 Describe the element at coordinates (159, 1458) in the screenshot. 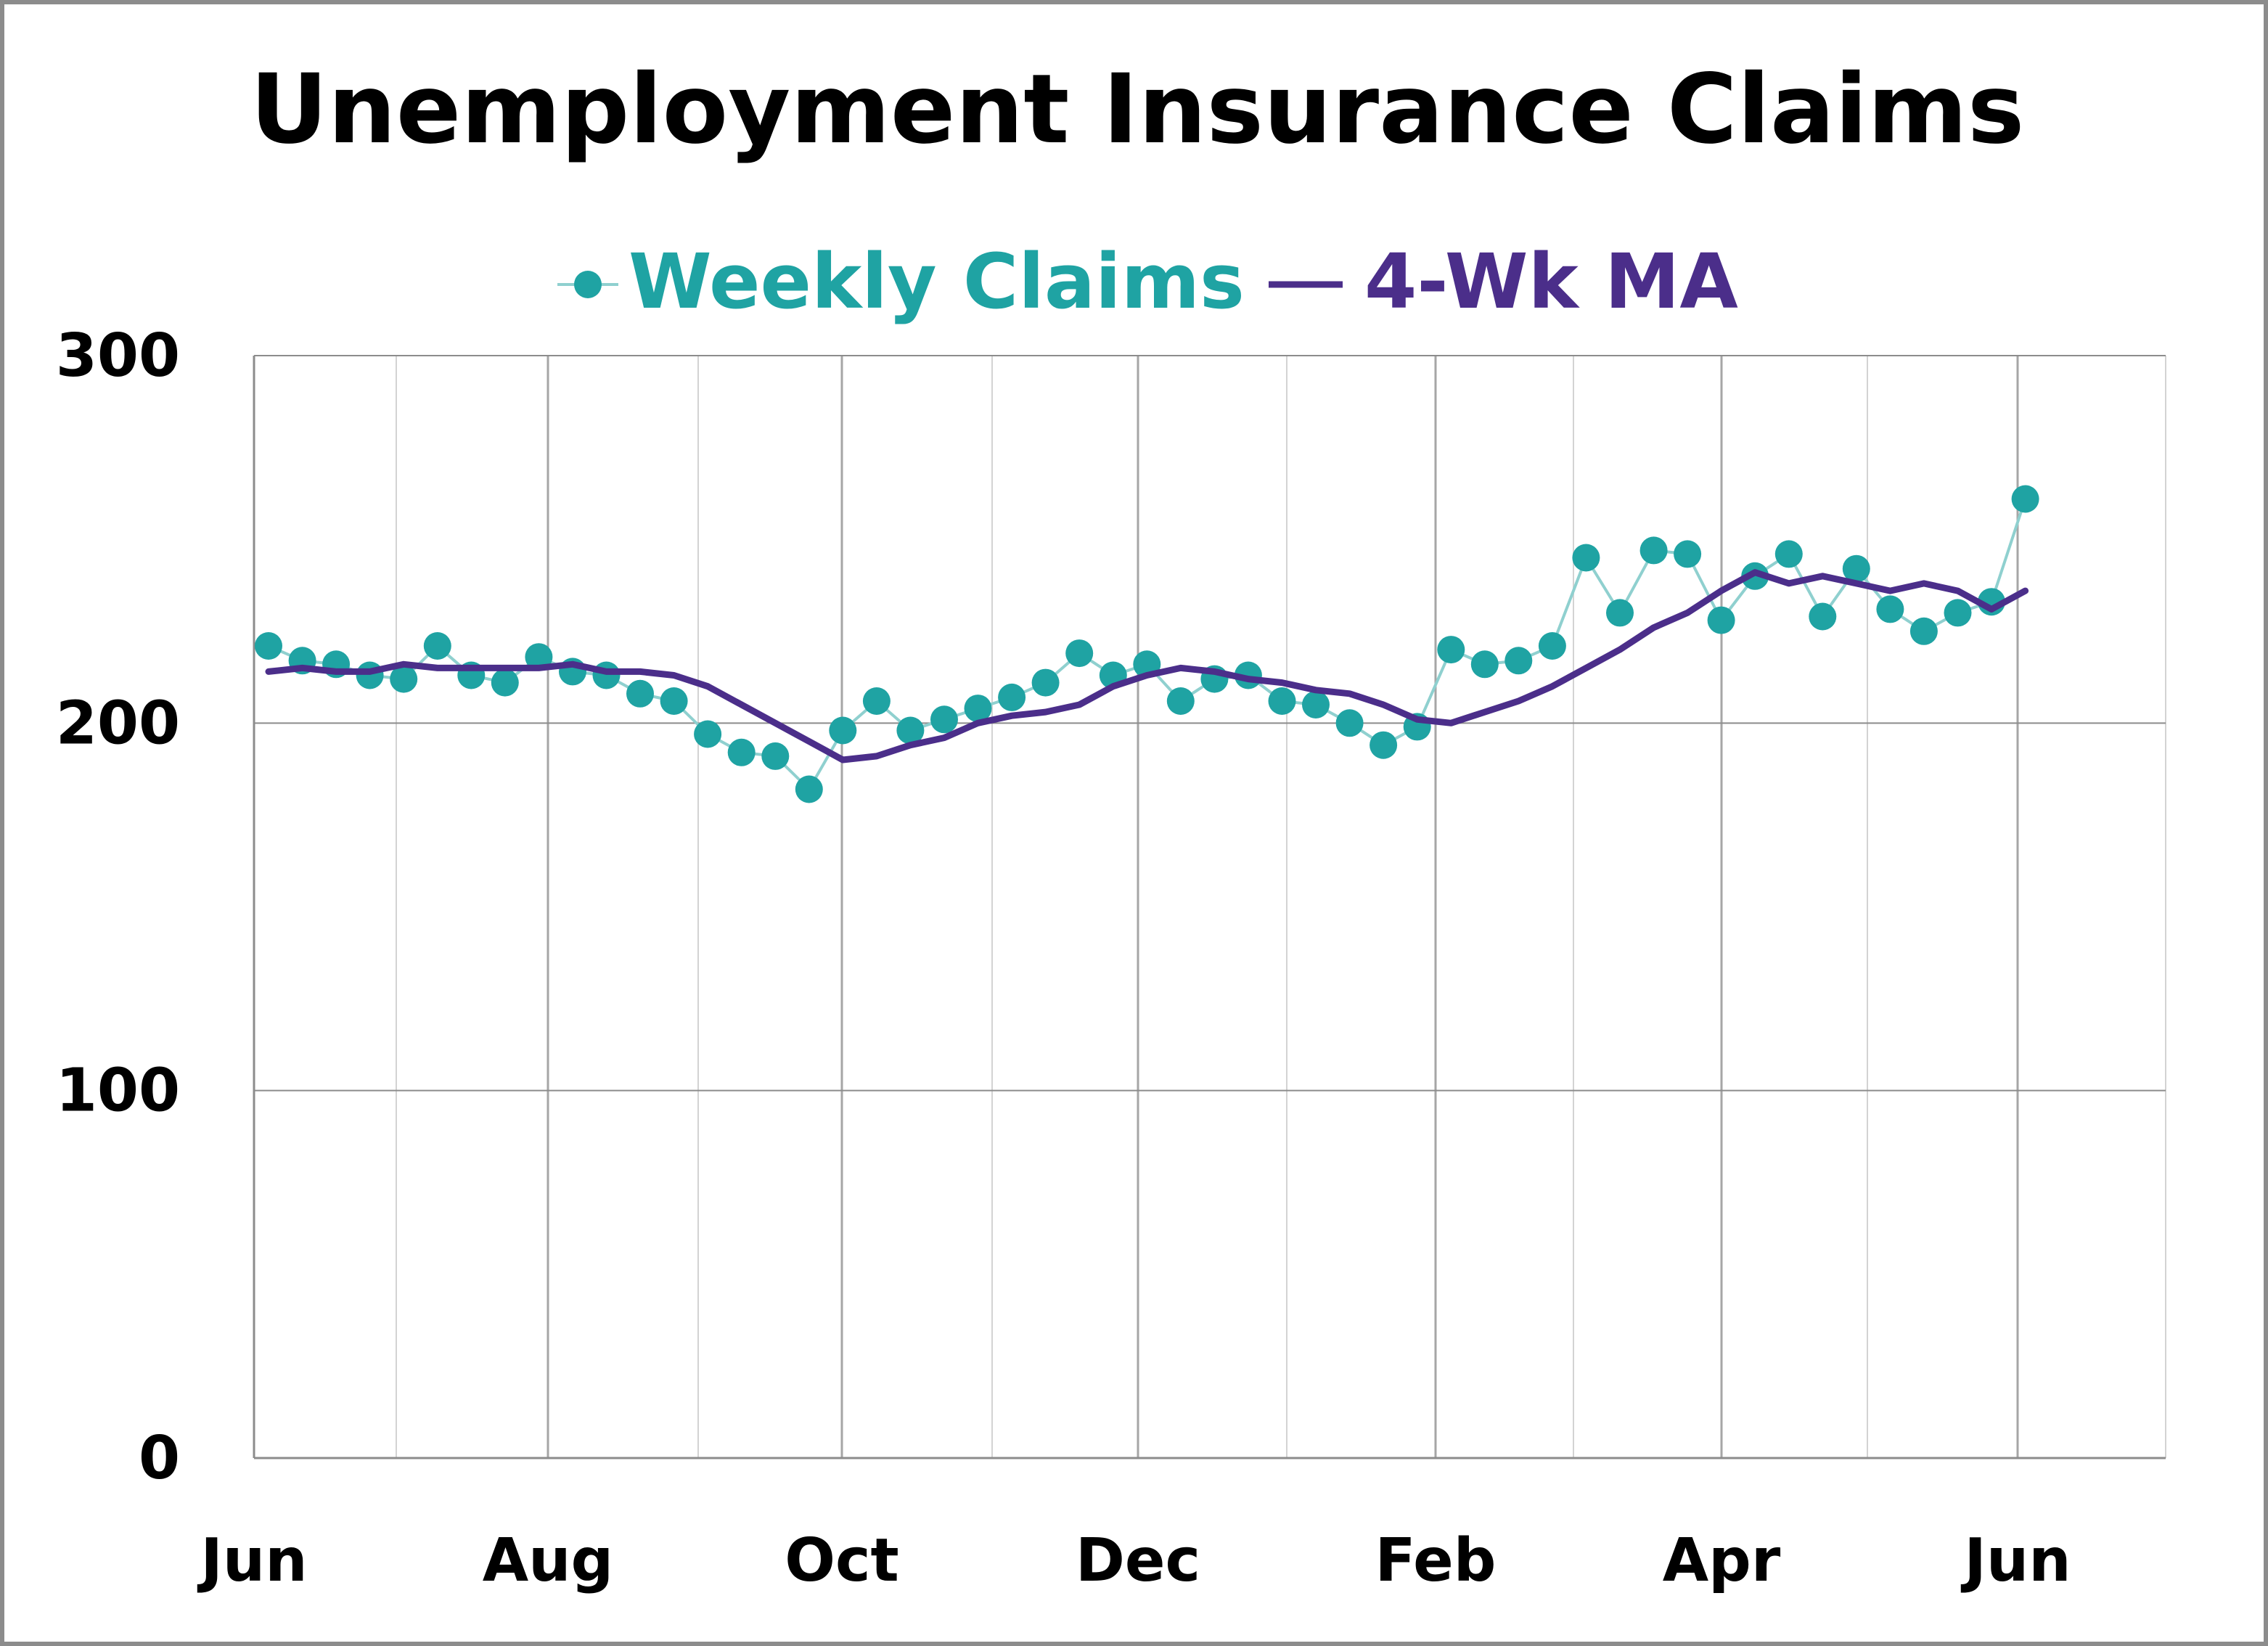

I see `y-tick-label-0: 0` at that location.